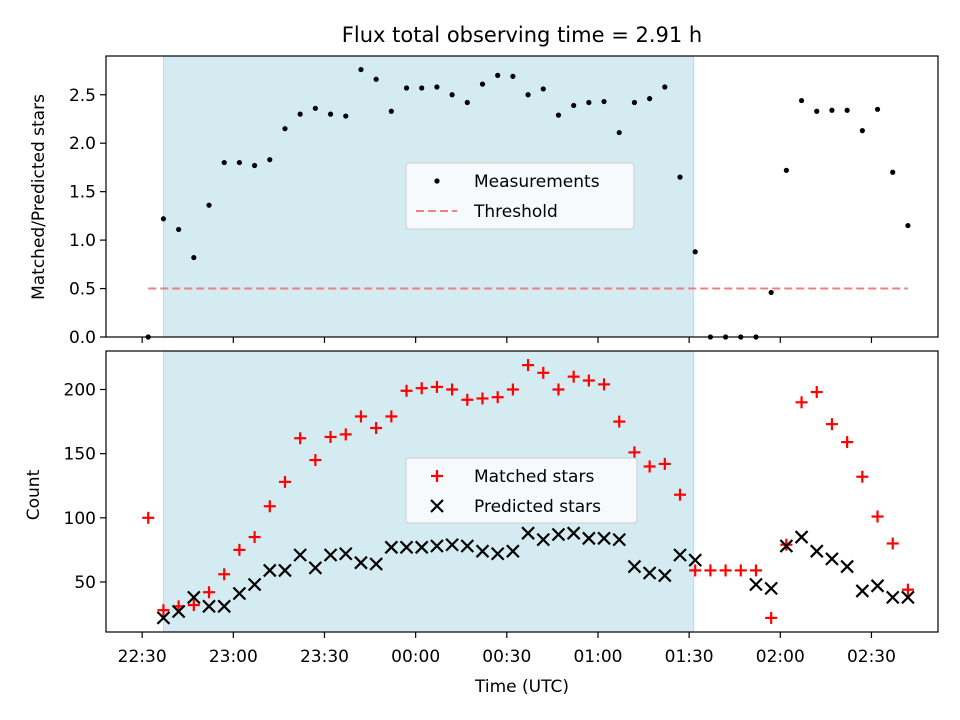 This screenshot has width=960, height=720. What do you see at coordinates (437, 506) in the screenshot?
I see `legend-predicted-marker` at bounding box center [437, 506].